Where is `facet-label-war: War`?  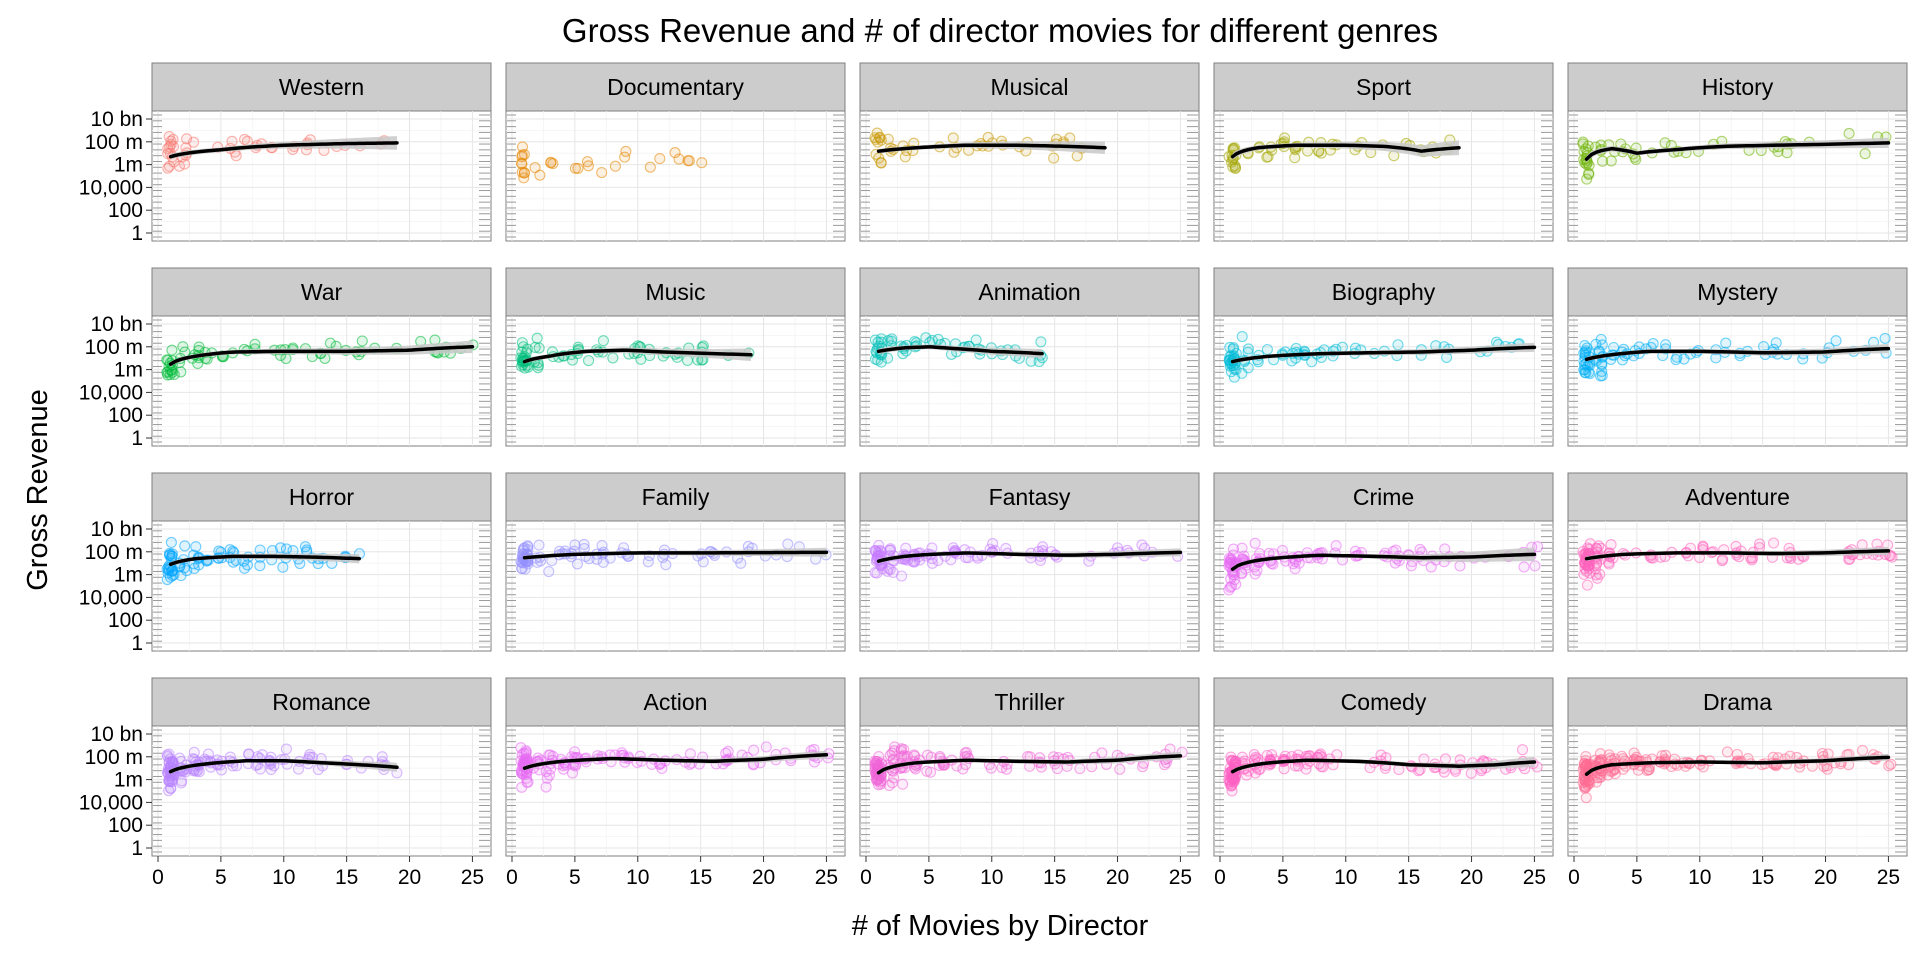
facet-label-war: War is located at coordinates (322, 292).